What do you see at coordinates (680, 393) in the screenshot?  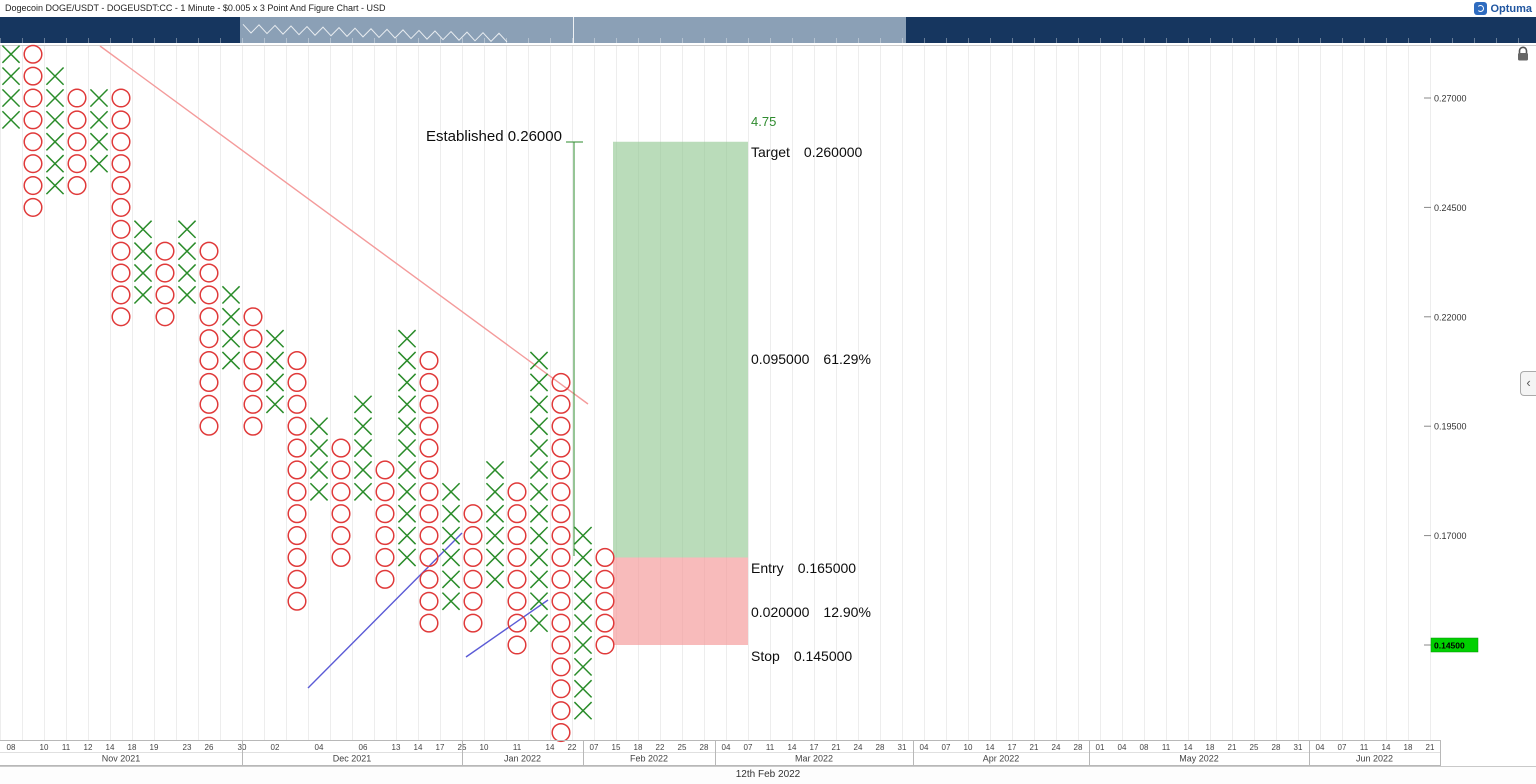 I see `trade-plan-boxes` at bounding box center [680, 393].